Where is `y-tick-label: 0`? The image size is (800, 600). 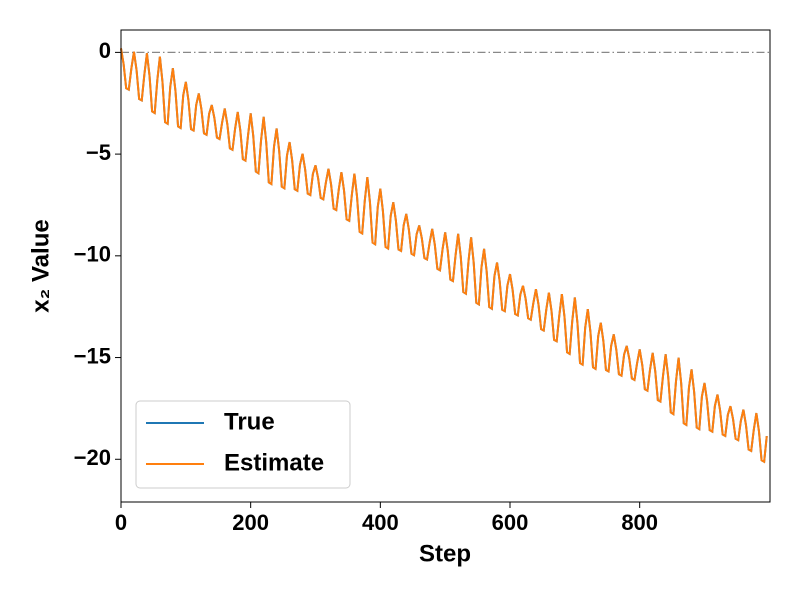
y-tick-label: 0 is located at coordinates (105, 50).